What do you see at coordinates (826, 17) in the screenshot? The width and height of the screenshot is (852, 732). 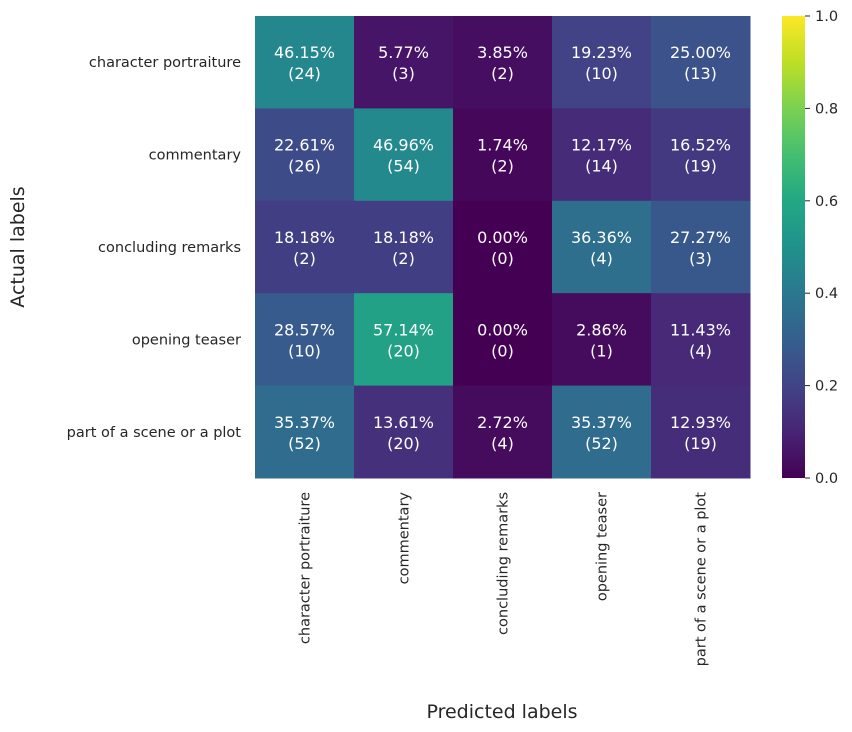 I see `colorbar-tick-label: 1.0` at bounding box center [826, 17].